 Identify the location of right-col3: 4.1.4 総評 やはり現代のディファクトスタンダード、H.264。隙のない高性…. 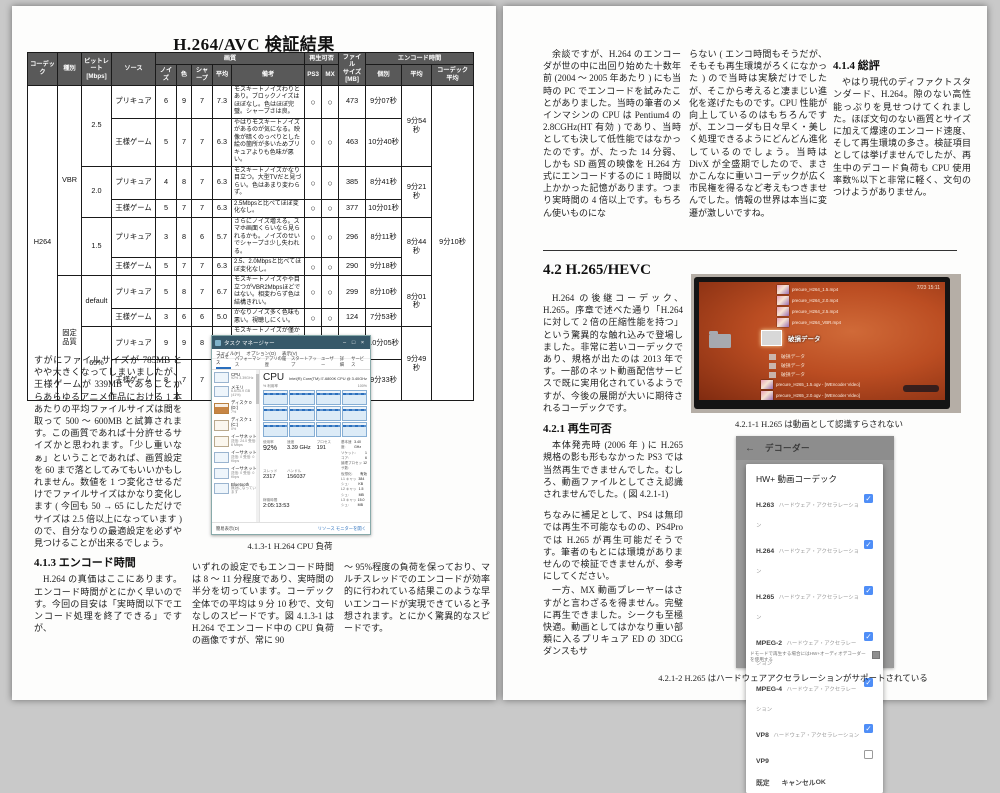
(902, 130).